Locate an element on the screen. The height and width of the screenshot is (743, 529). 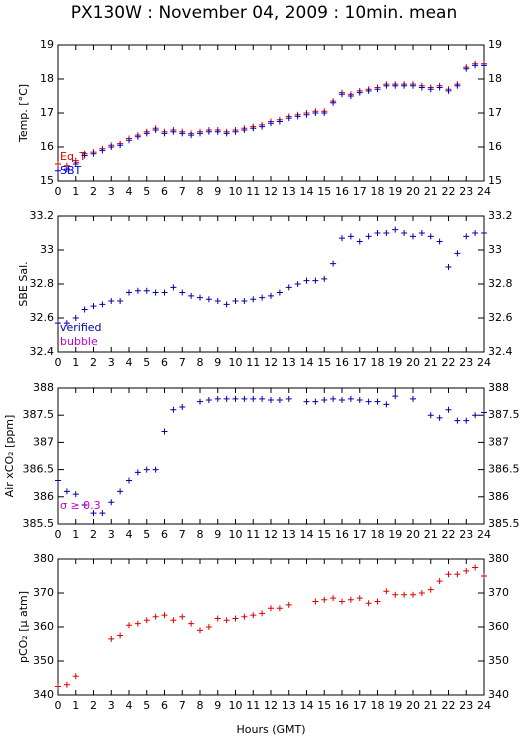
legend-label: verified is located at coordinates (81, 327).